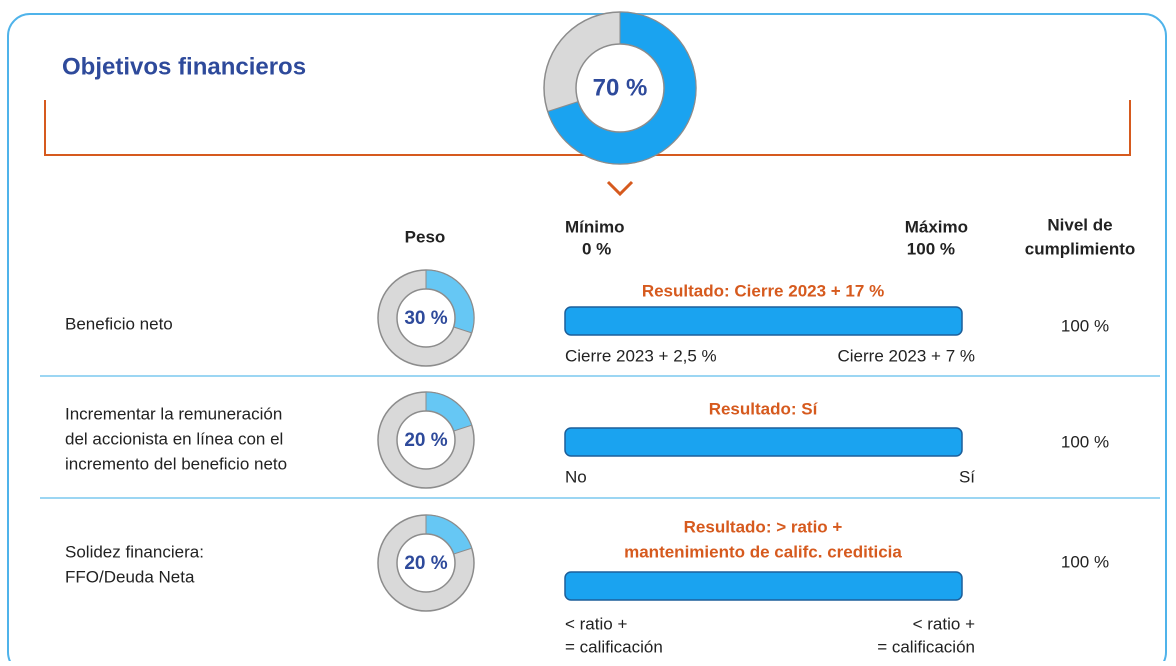 Image resolution: width=1176 pixels, height=666 pixels. What do you see at coordinates (763, 290) in the screenshot?
I see `result: Resultado: Cierre 2023 + 17 %` at bounding box center [763, 290].